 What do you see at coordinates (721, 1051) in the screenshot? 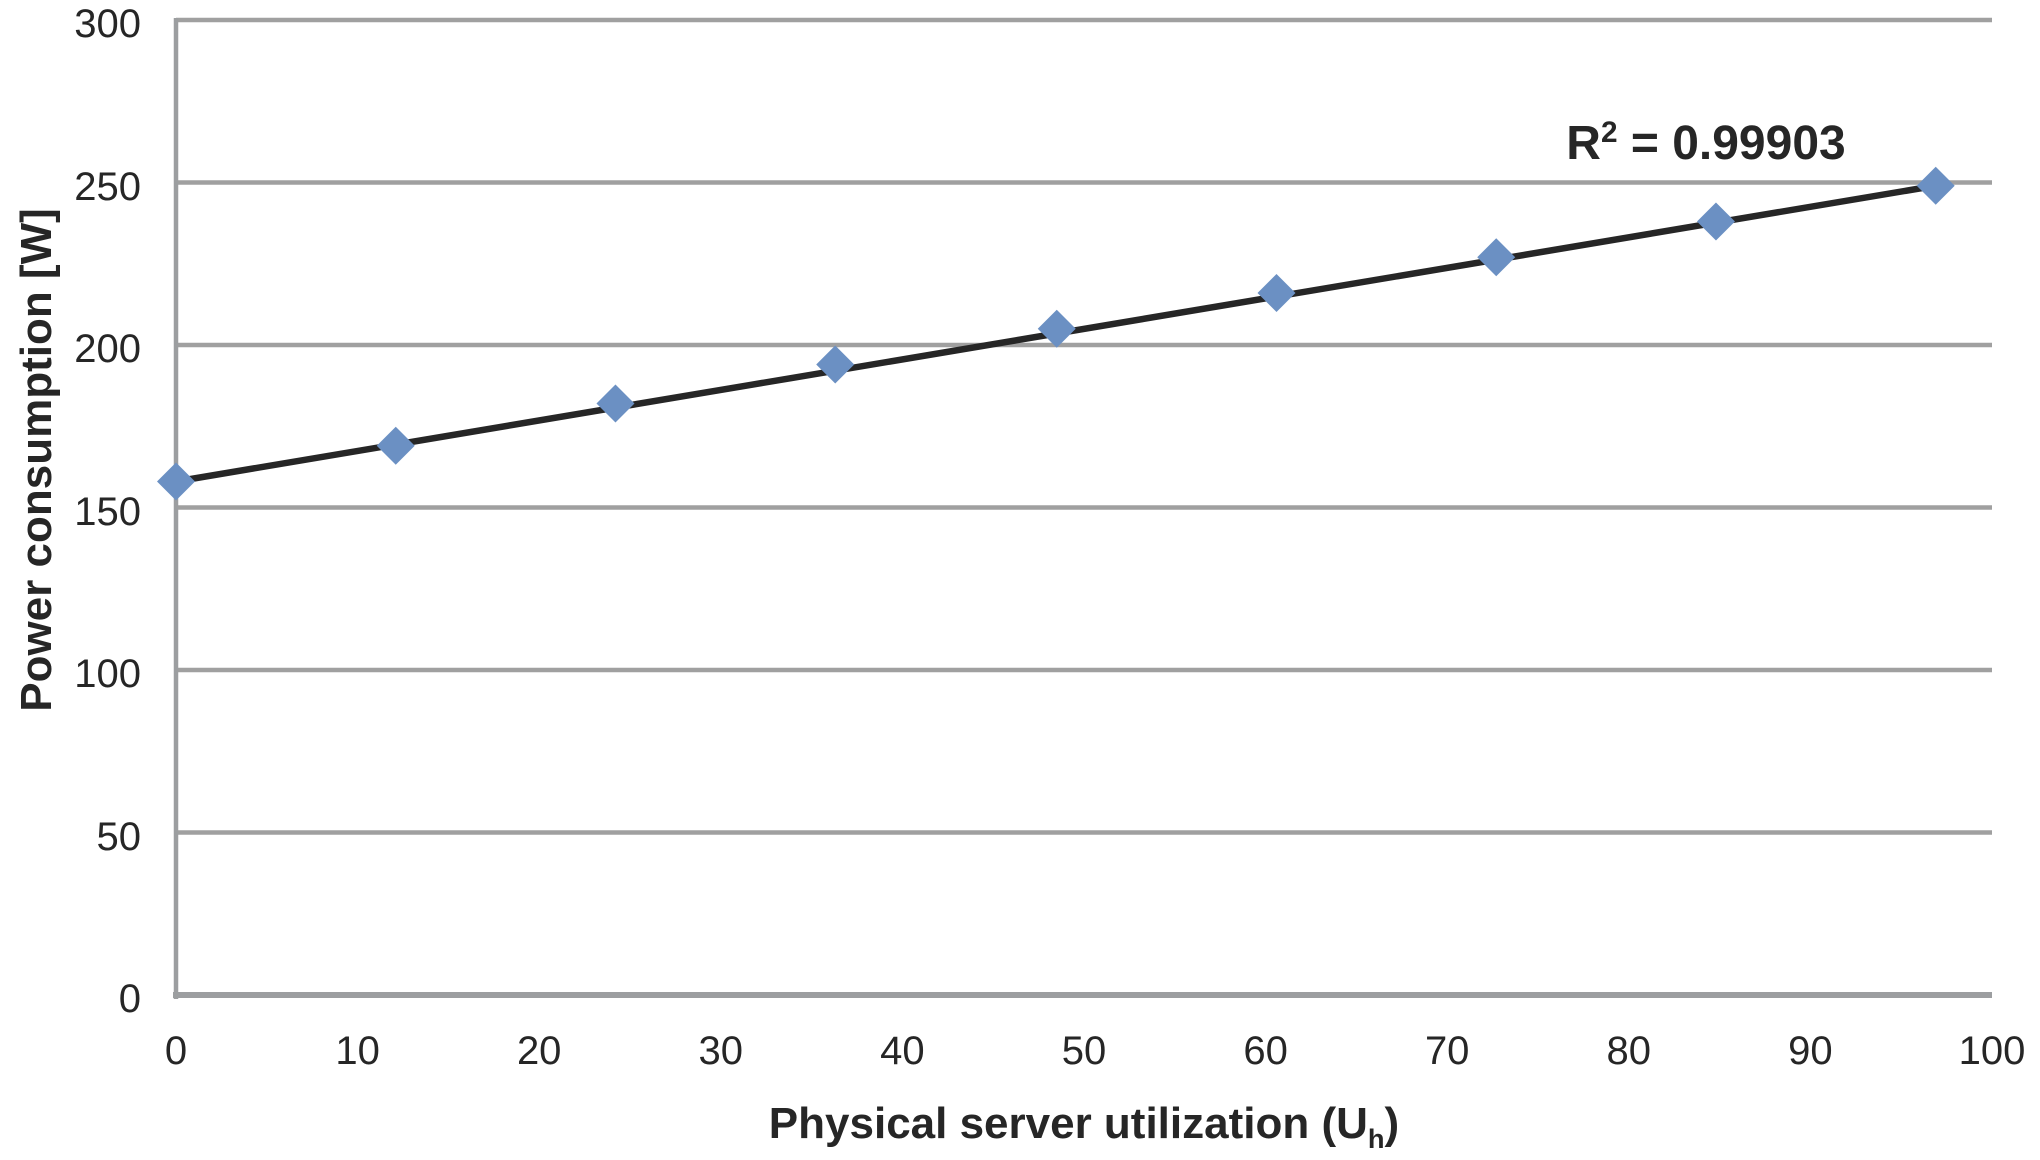
I see `x-tick-label: 30` at bounding box center [721, 1051].